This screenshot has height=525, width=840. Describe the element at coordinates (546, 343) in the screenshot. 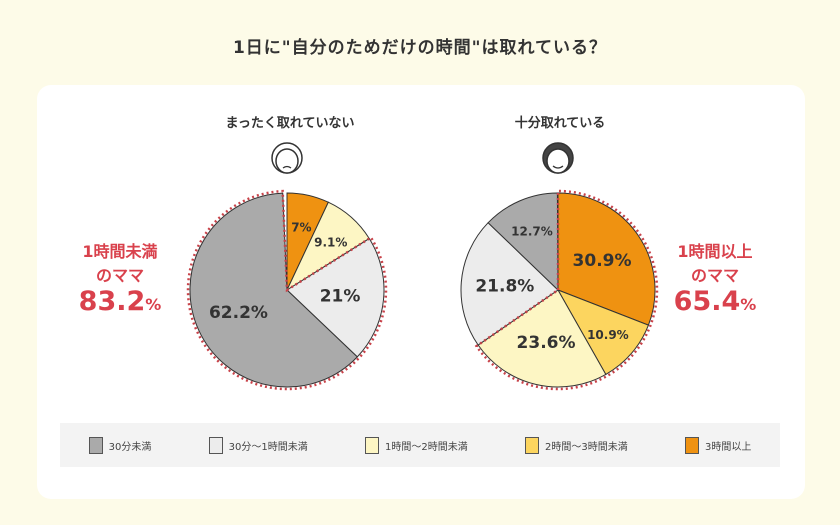

I see `slice-label: 23.6%` at that location.